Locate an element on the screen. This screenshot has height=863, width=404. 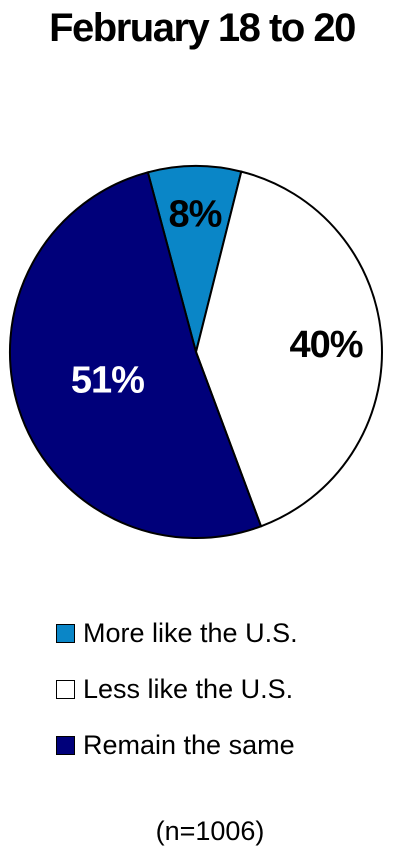
legend-item-less: Less like the U.S. is located at coordinates (177, 689).